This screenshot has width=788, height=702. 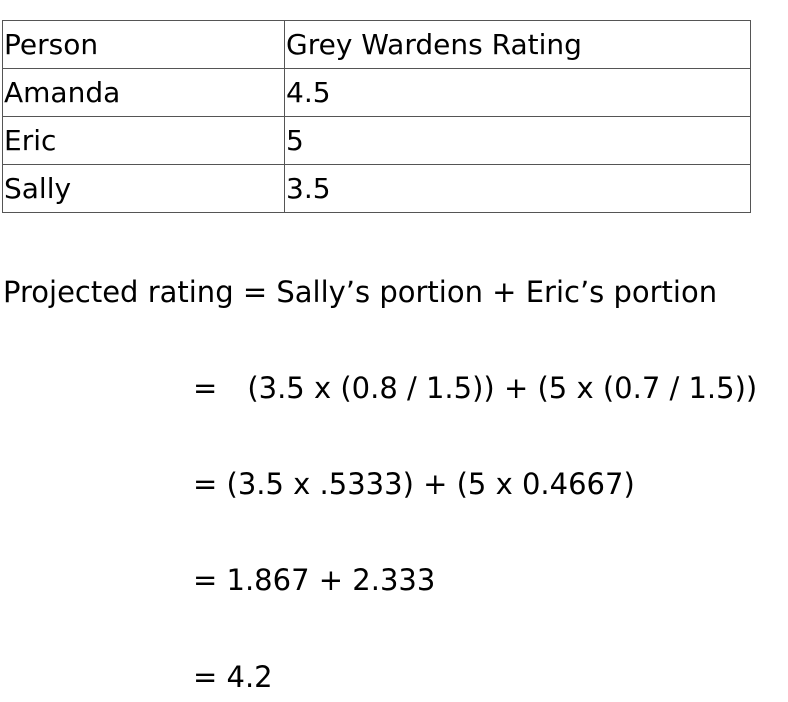 I want to click on rating-cell: 5, so click(x=517, y=140).